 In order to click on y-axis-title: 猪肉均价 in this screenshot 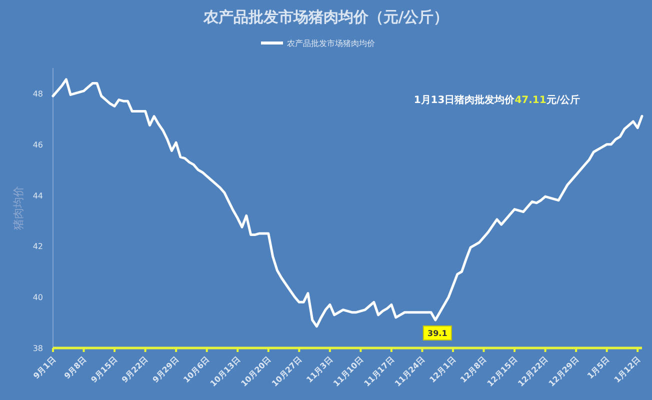, I will do `click(18, 208)`.